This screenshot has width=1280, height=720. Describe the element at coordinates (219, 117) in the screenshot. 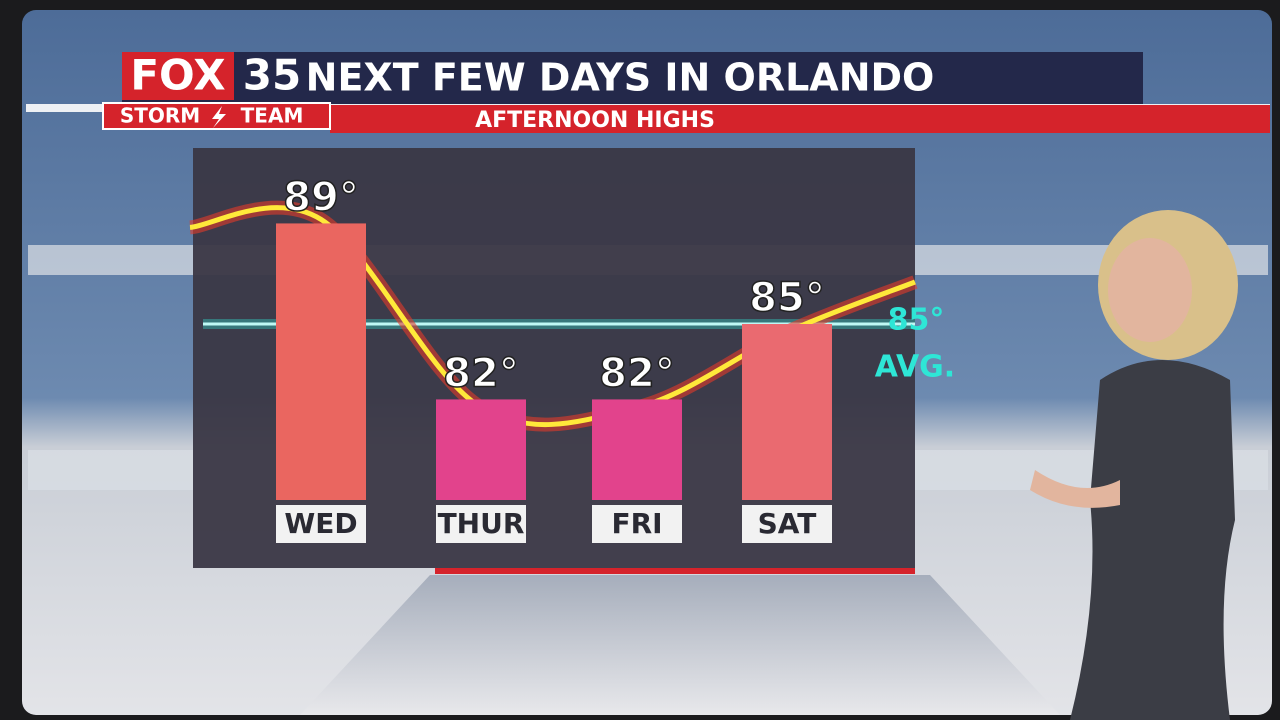

I see `lightning-icon` at that location.